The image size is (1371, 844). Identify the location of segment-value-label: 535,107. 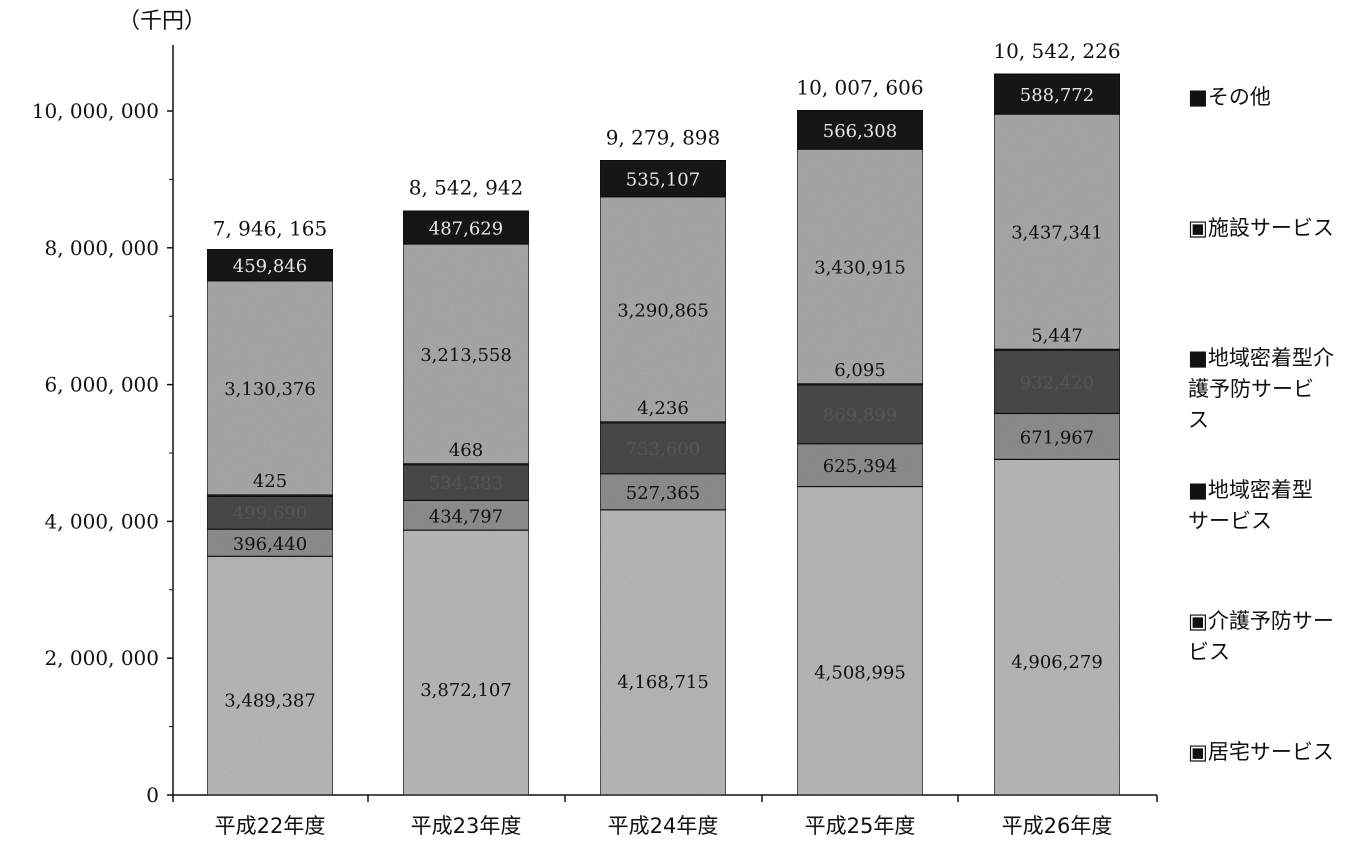
(663, 180).